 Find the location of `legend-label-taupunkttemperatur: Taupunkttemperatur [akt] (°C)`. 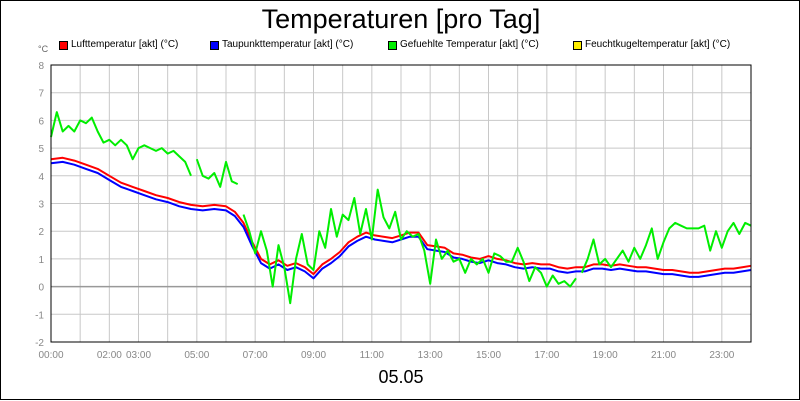

legend-label-taupunkttemperatur: Taupunkttemperatur [akt] (°C) is located at coordinates (288, 44).